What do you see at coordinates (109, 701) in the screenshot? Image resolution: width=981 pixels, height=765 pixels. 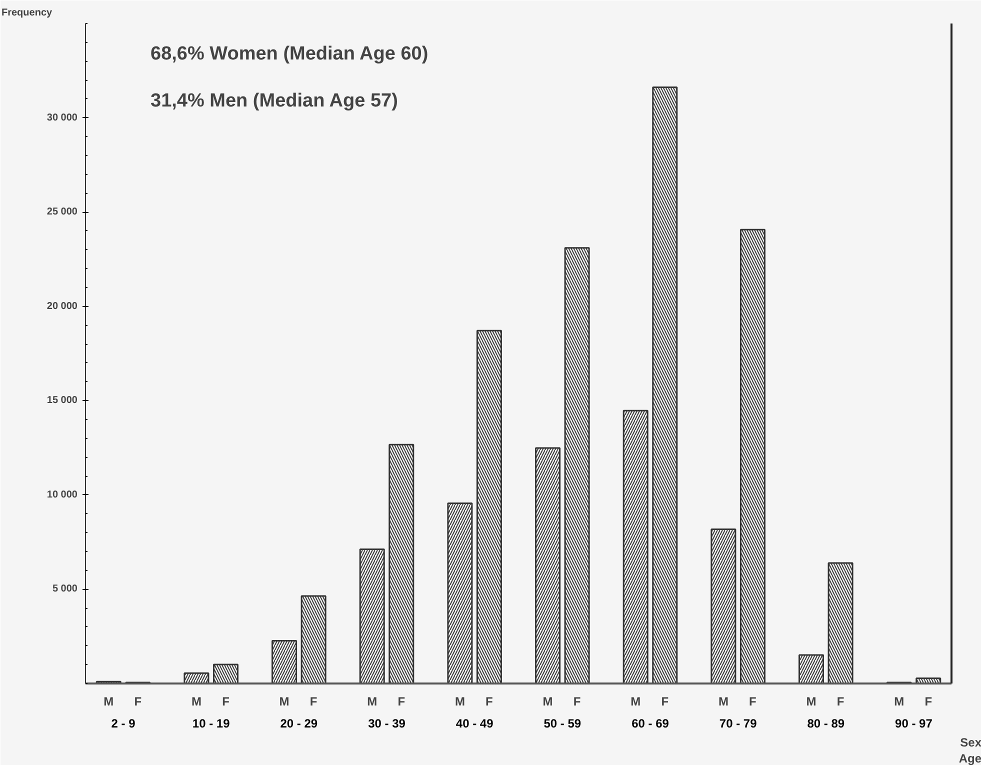 I see `series-label: M` at bounding box center [109, 701].